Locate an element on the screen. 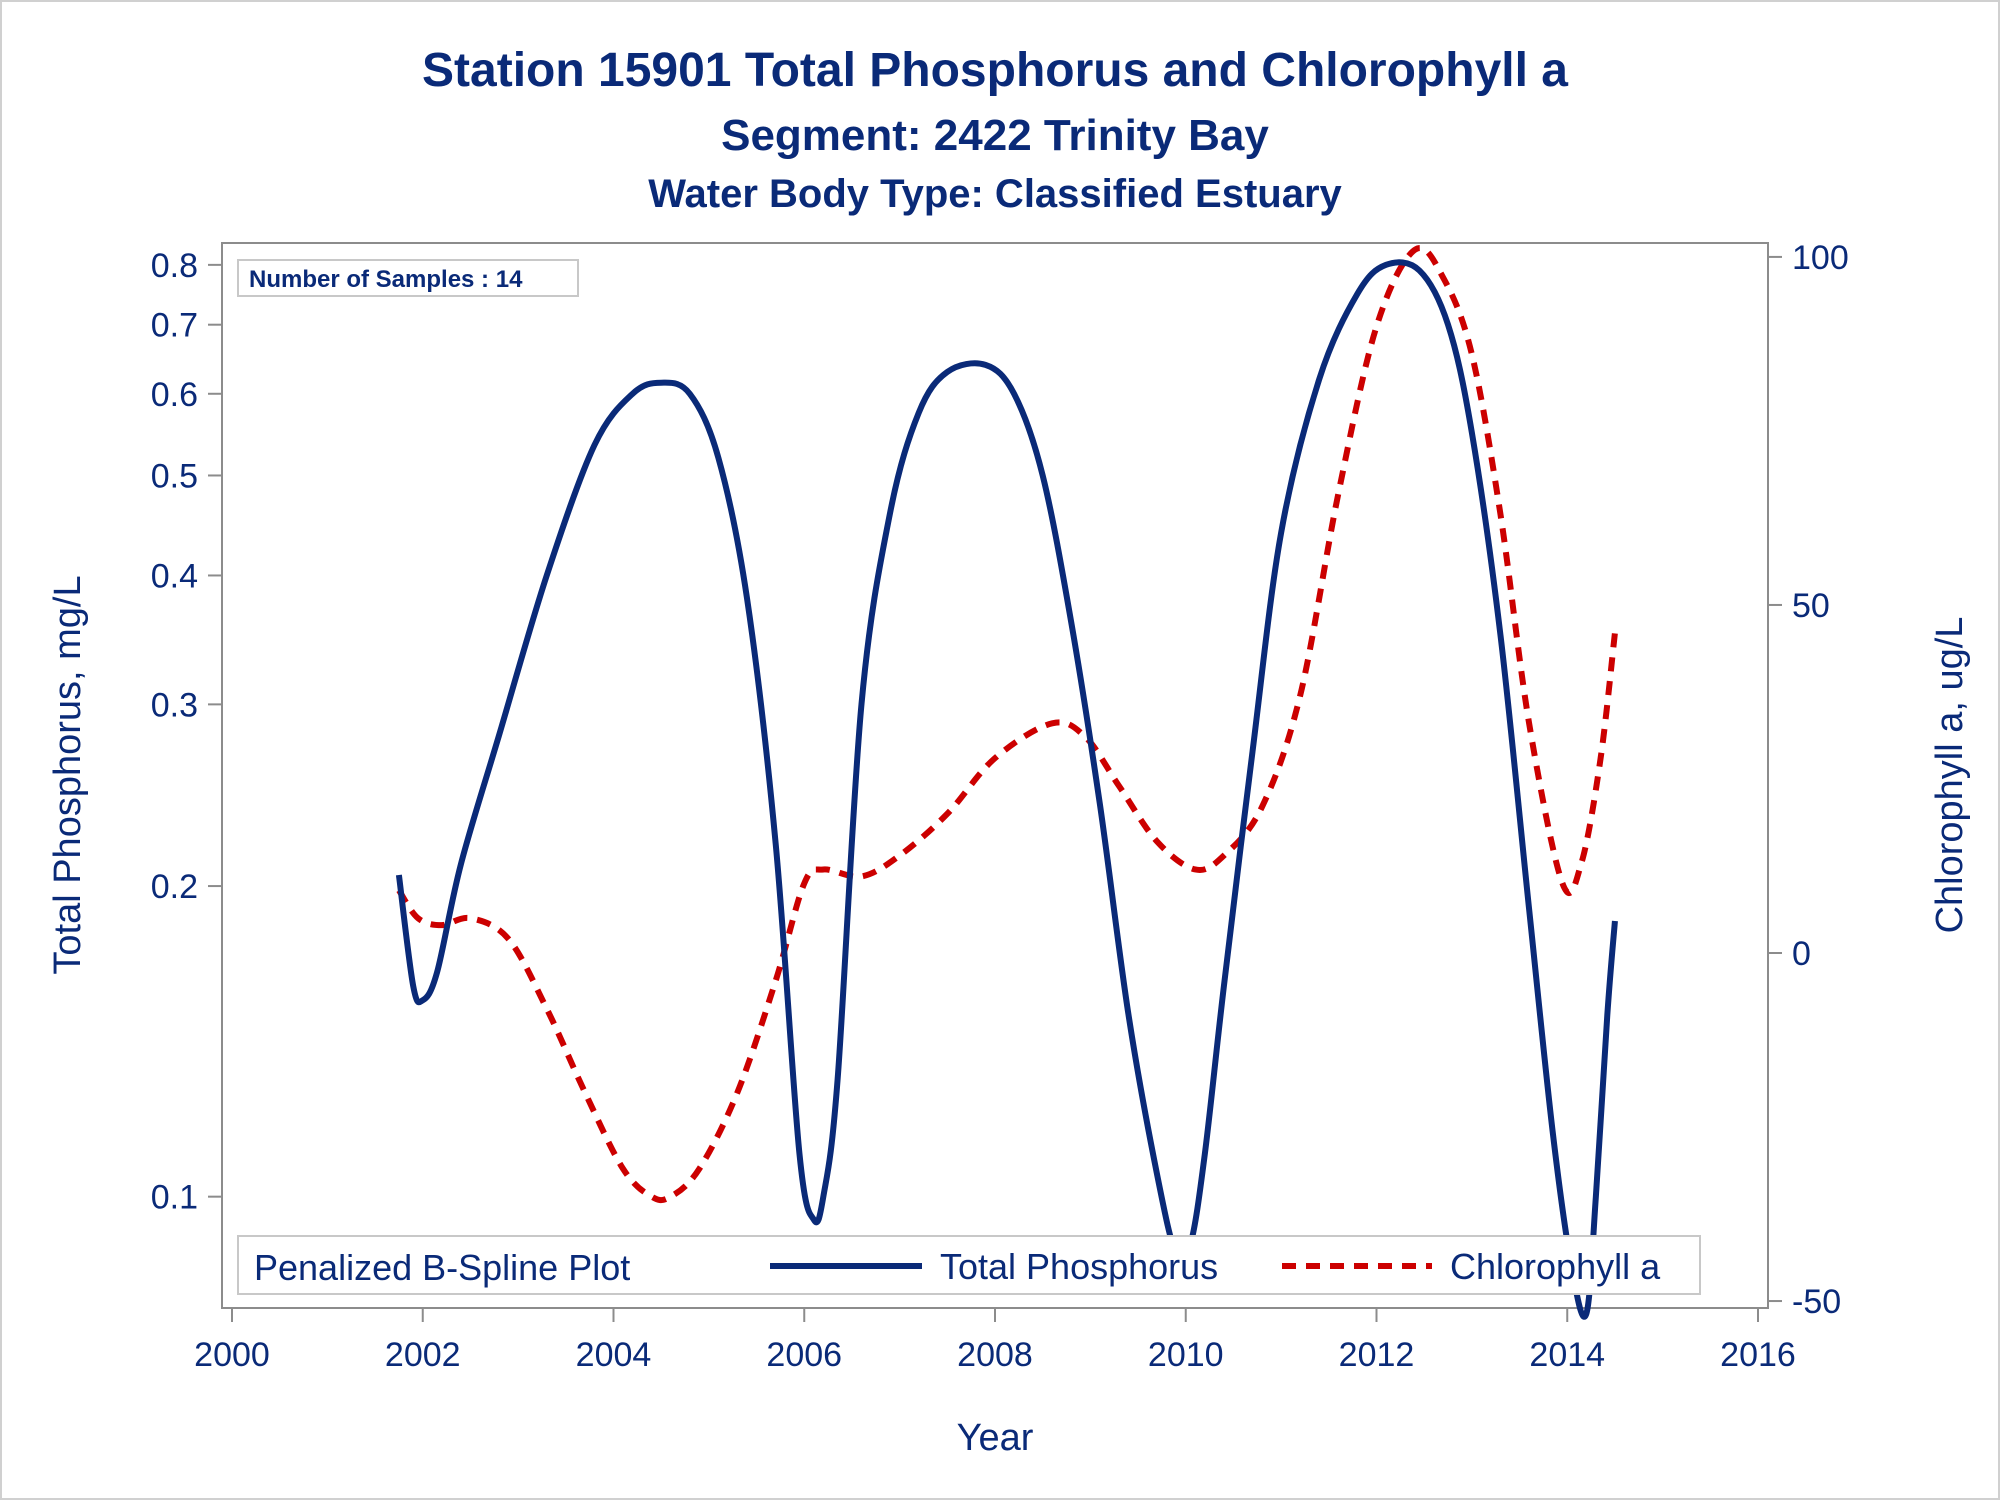 The image size is (2000, 1500). x-tick-label: 2014 is located at coordinates (1567, 1355).